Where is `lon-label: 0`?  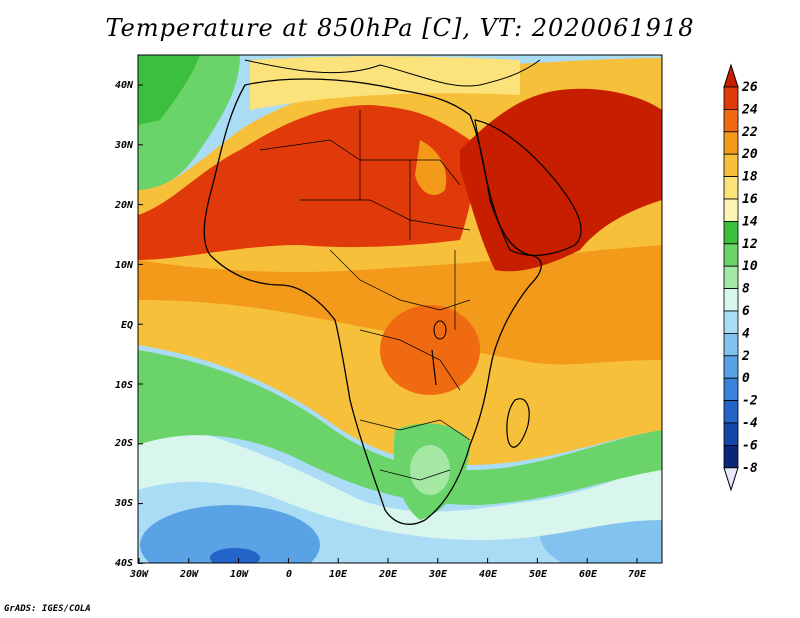
lon-label: 0 is located at coordinates (289, 574).